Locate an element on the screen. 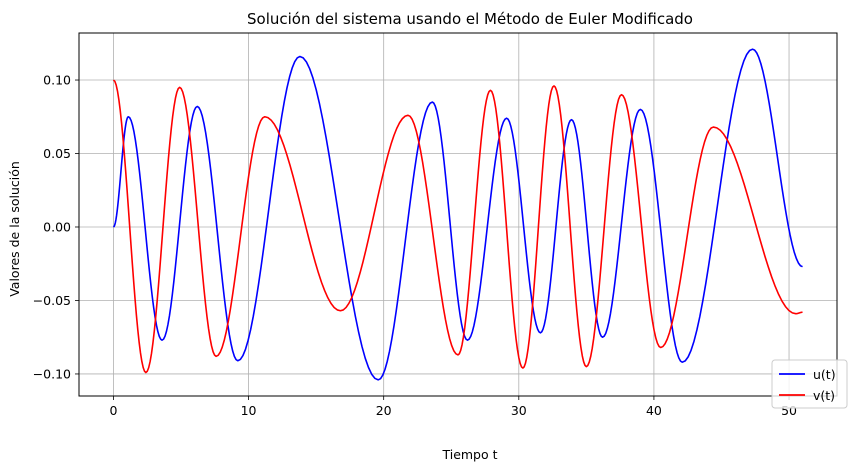 The height and width of the screenshot is (470, 866). y-tick-label: 0.00 is located at coordinates (57, 226).